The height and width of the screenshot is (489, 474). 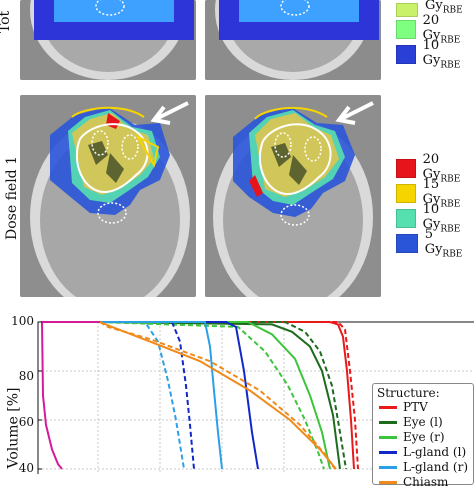 I want to click on legend-item-chiasm: Chiasm, so click(x=413, y=482).